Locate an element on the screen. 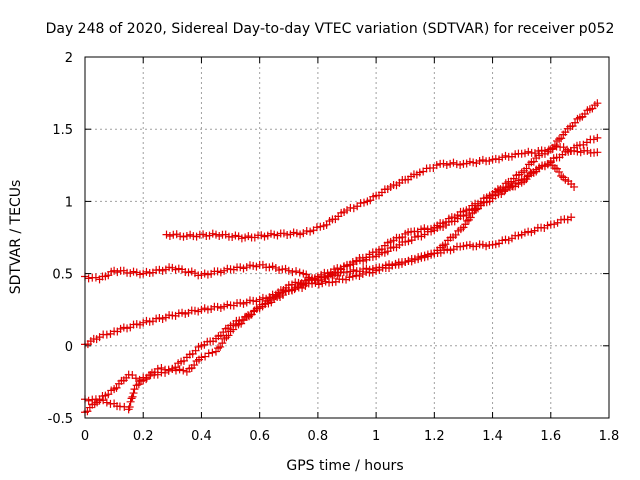 The image size is (640, 480). x-tick-label: 0.6 is located at coordinates (259, 436).